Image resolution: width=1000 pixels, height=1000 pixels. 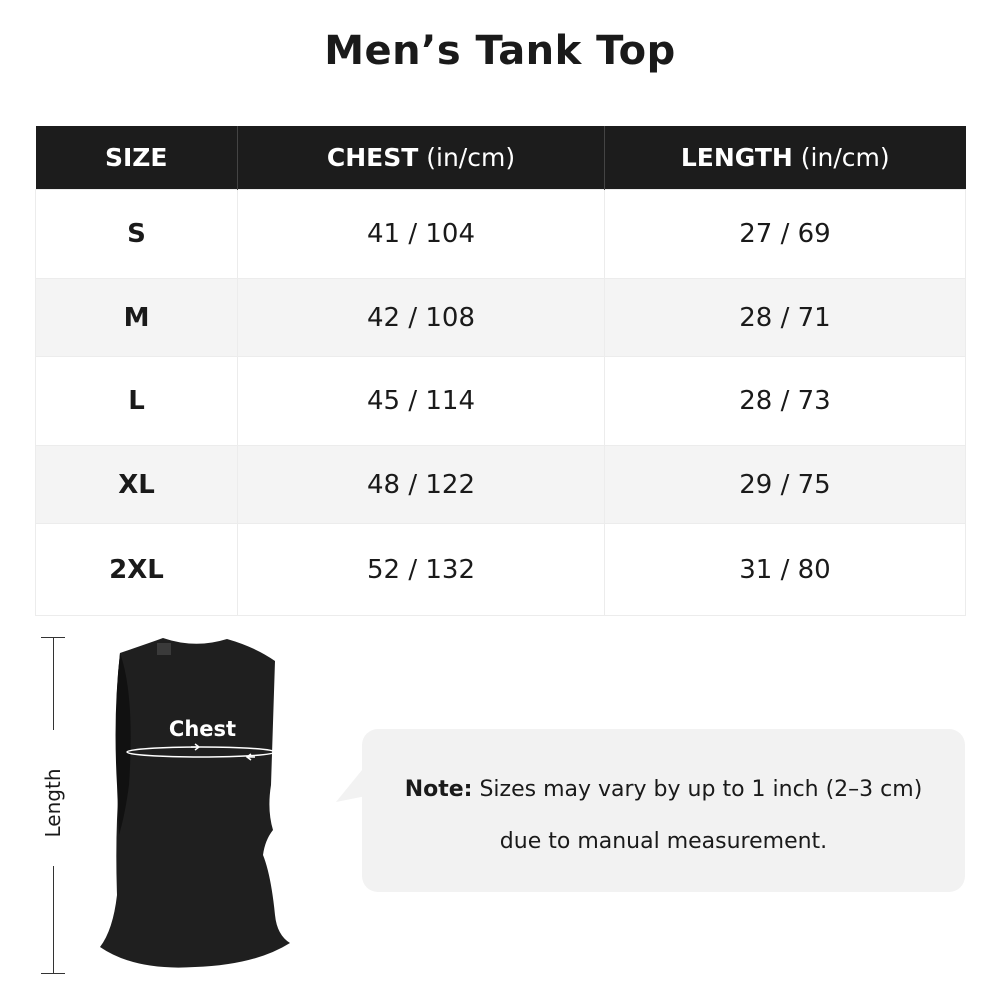 I want to click on table-header-row: SIZE CHEST (in/cm) LENGTH (in/cm), so click(x=500, y=158).